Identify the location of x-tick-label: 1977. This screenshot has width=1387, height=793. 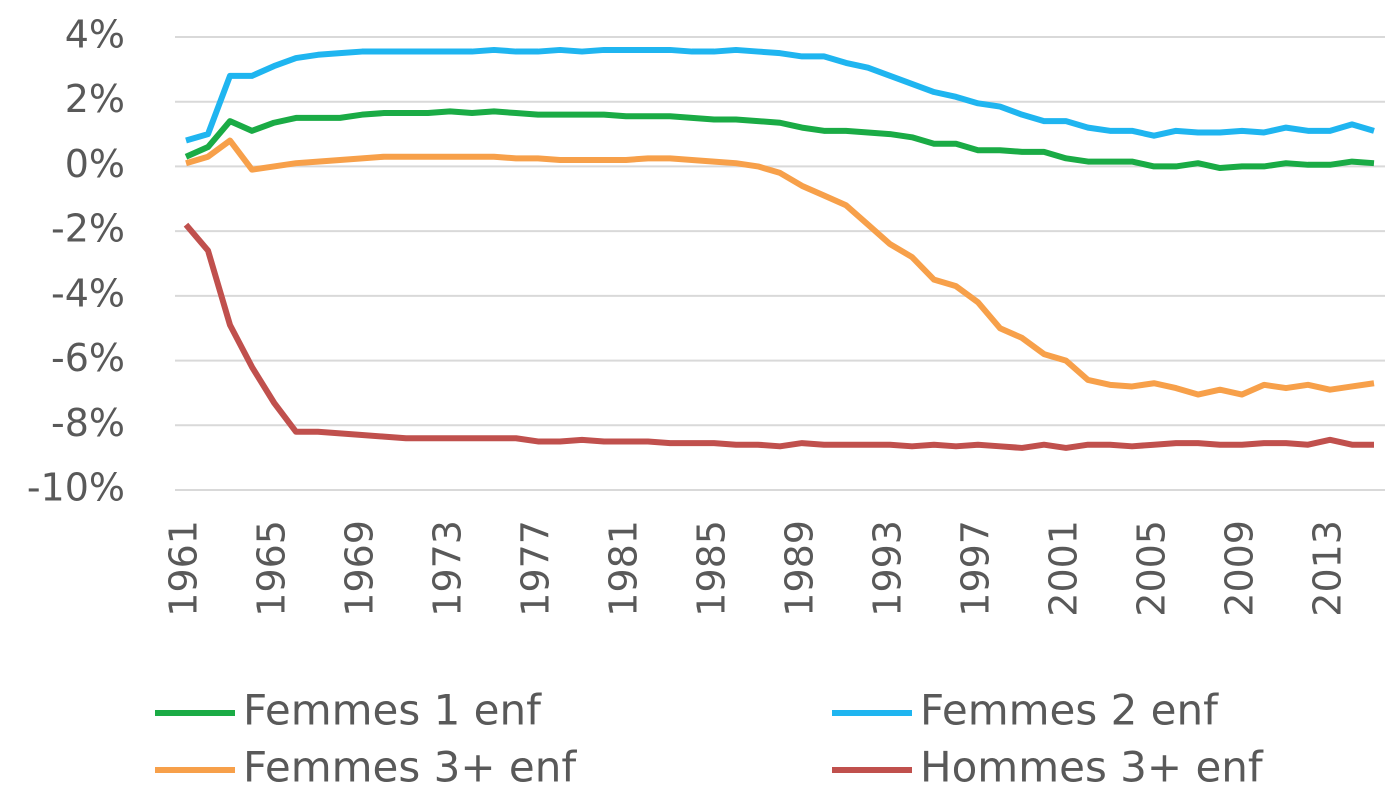
(536, 568).